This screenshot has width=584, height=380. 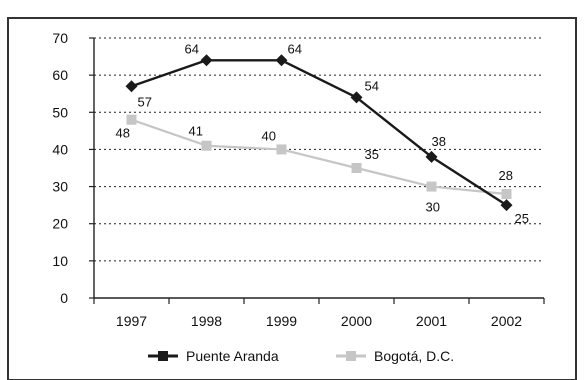 I want to click on y-tick-label: 10, so click(x=60, y=261).